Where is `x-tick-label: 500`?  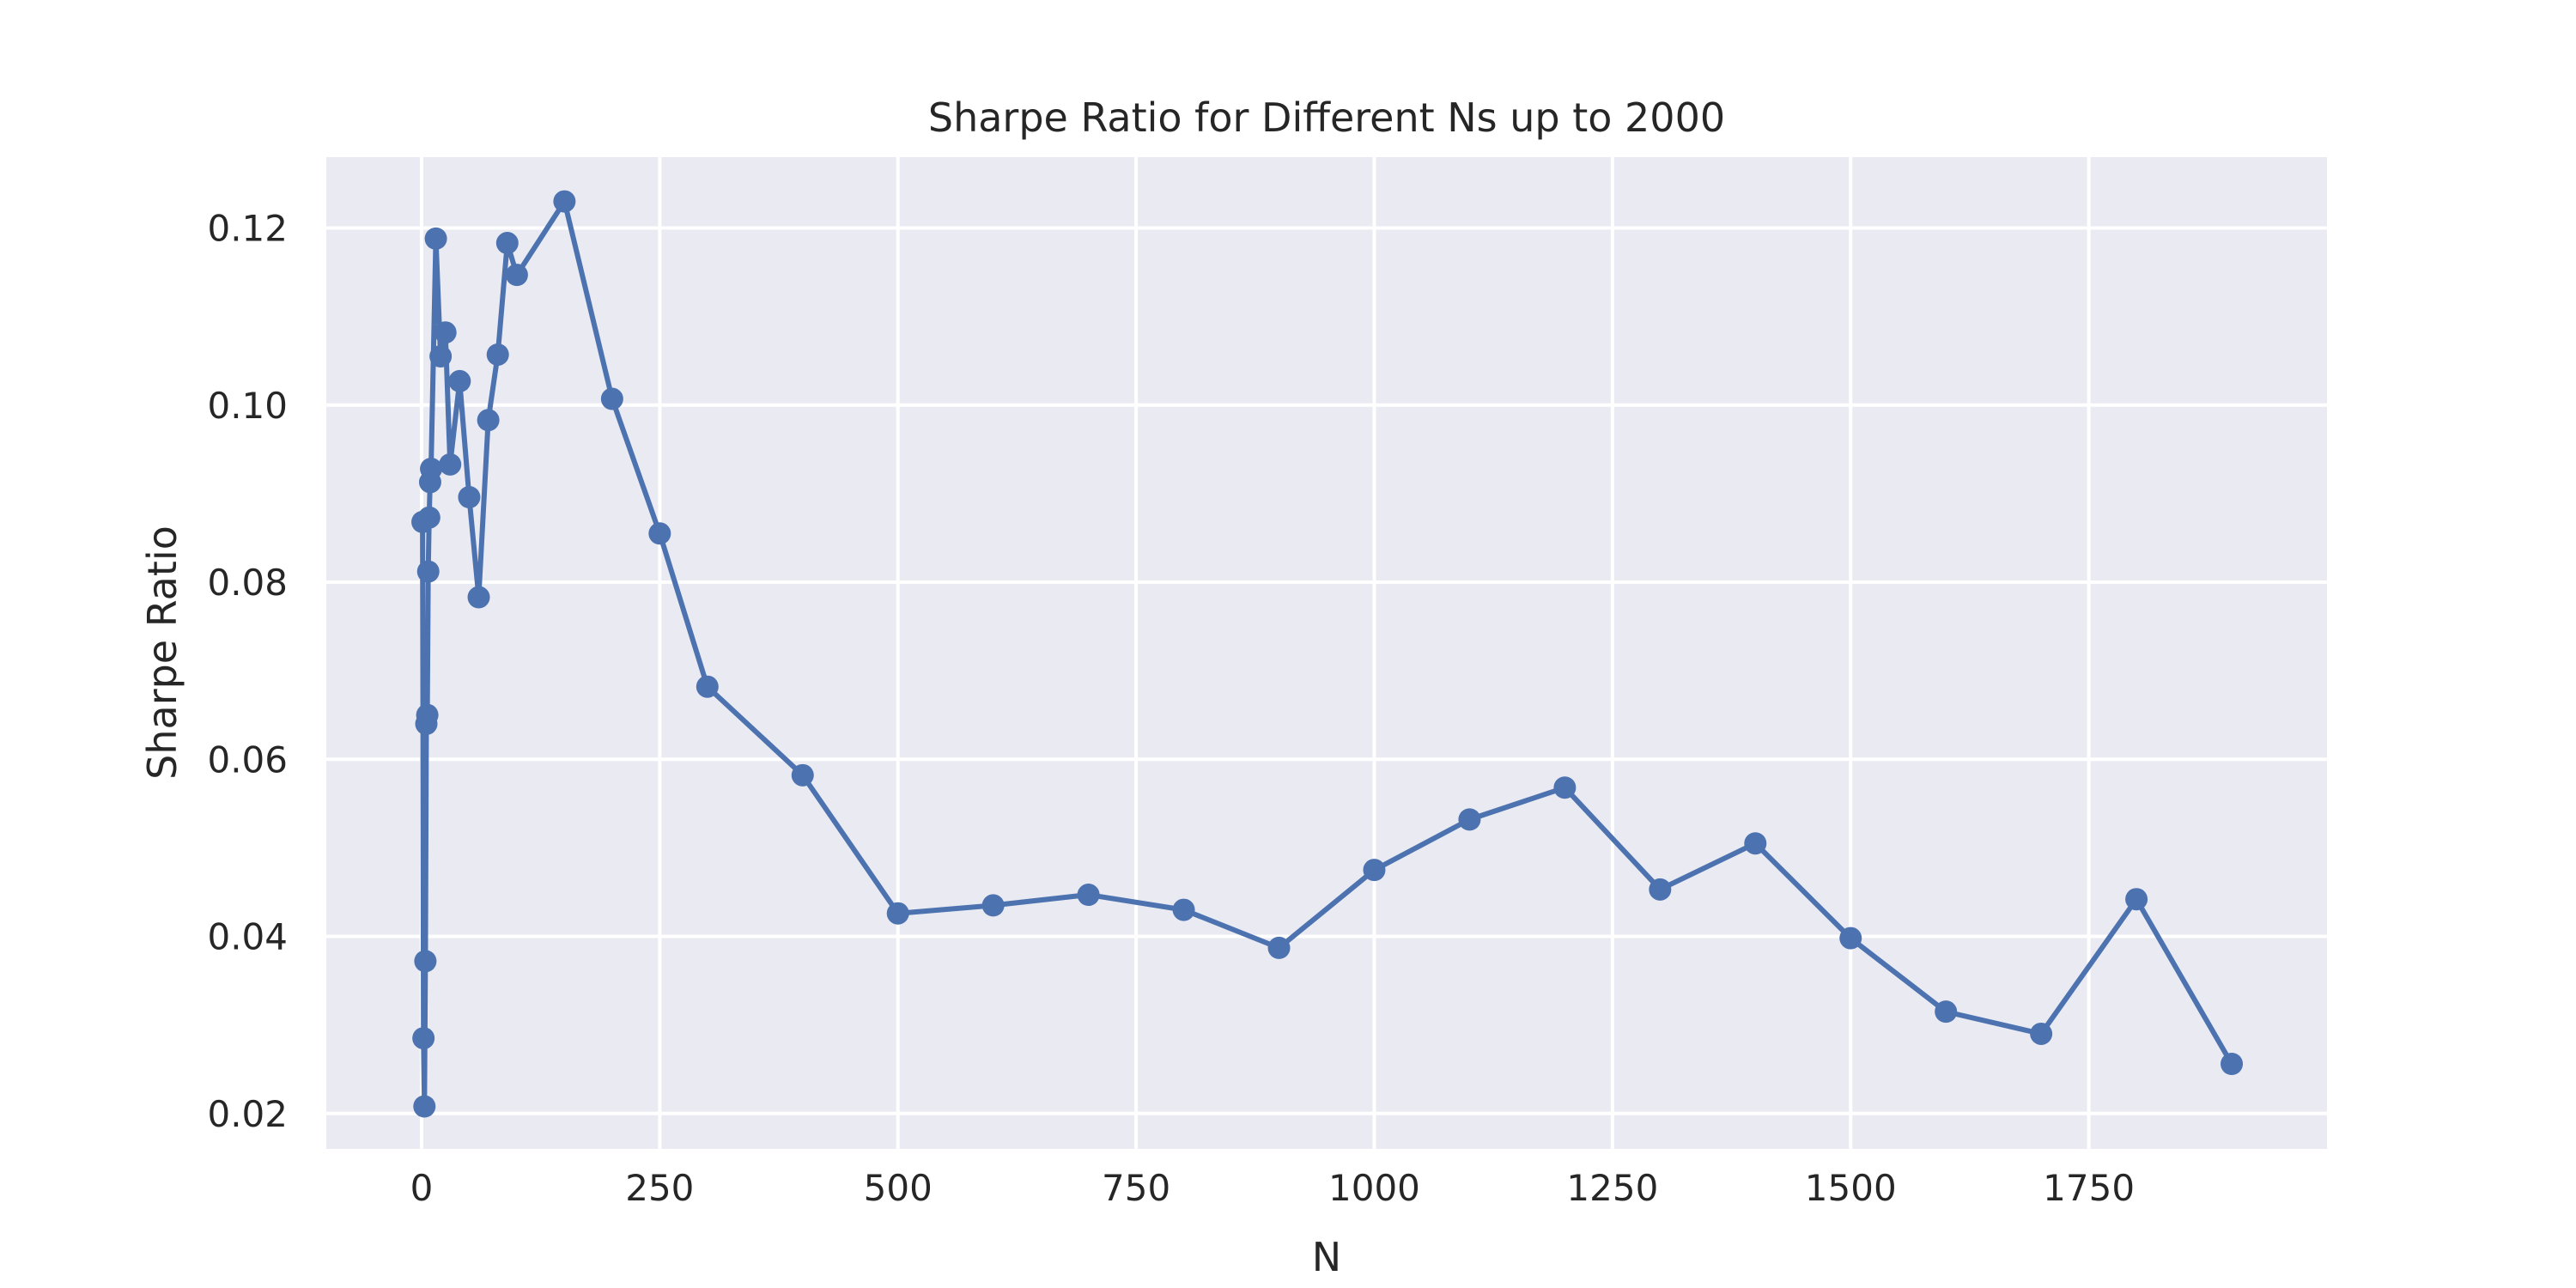
x-tick-label: 500 is located at coordinates (899, 1188).